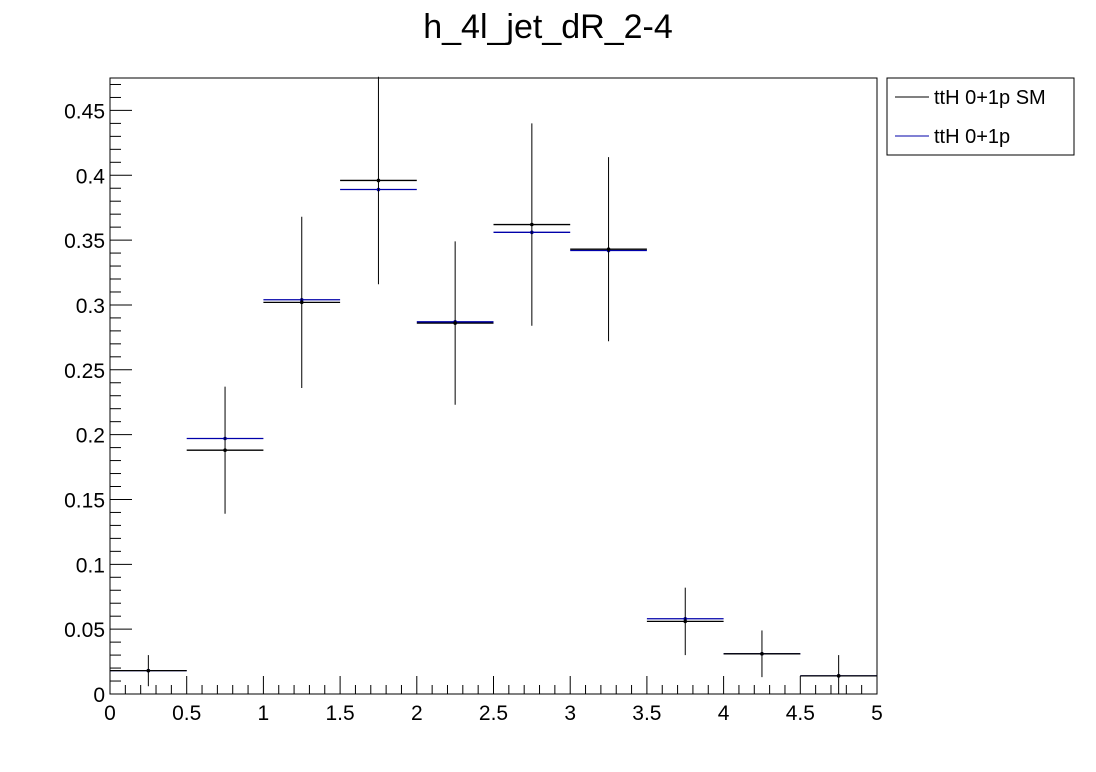 The image size is (1096, 772). I want to click on y-tick-label: 0.35, so click(84, 241).